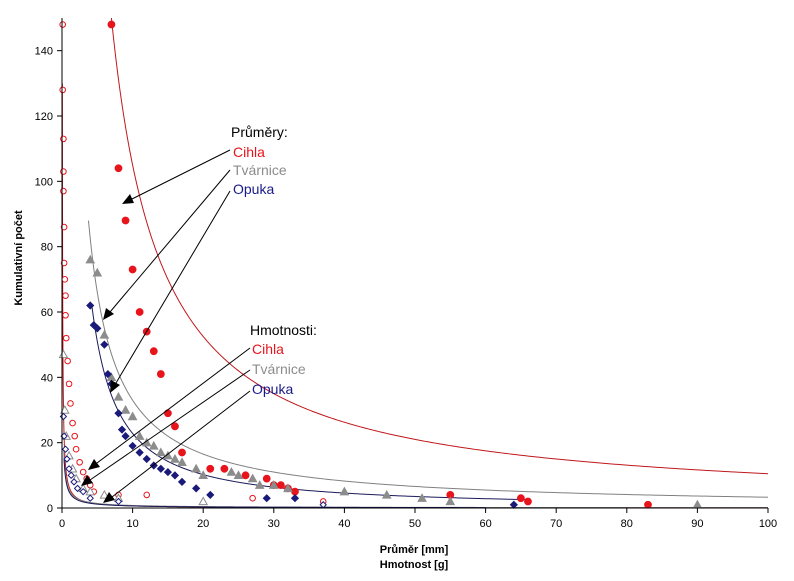  Describe the element at coordinates (274, 524) in the screenshot. I see `x-tick-label: 30` at that location.